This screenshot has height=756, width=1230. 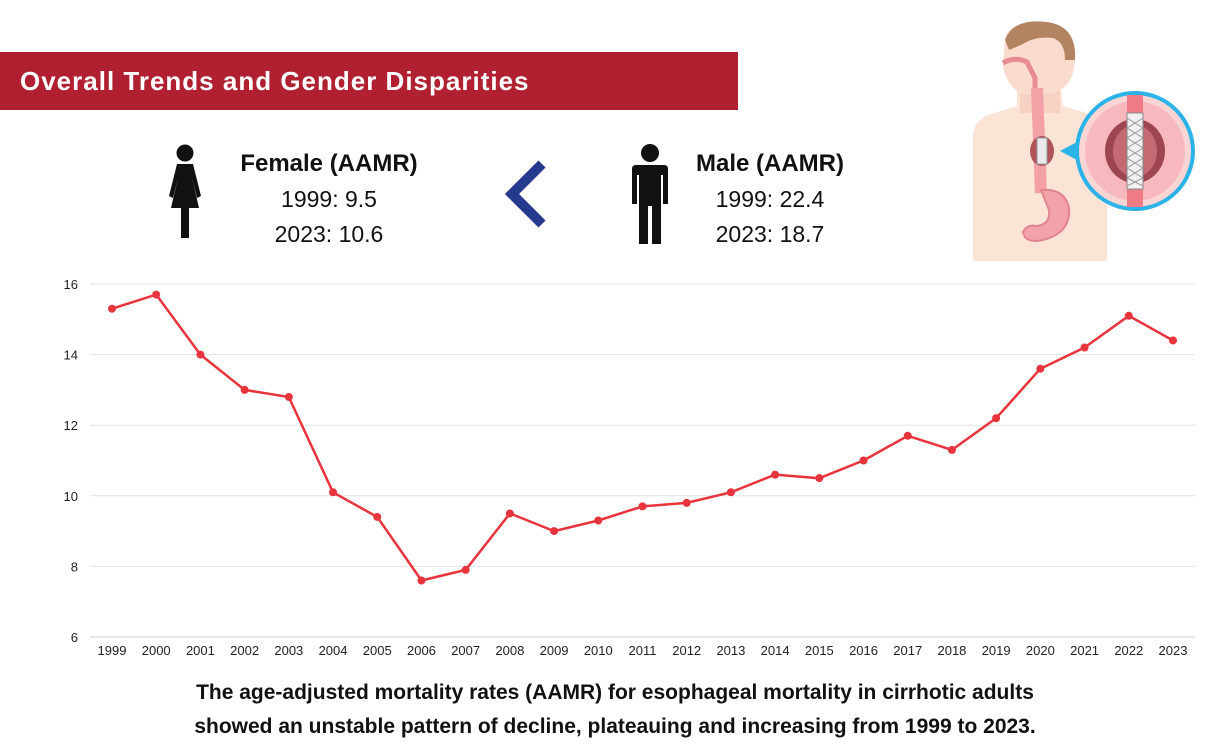 I want to click on y-tick-label: 16, so click(x=71, y=284).